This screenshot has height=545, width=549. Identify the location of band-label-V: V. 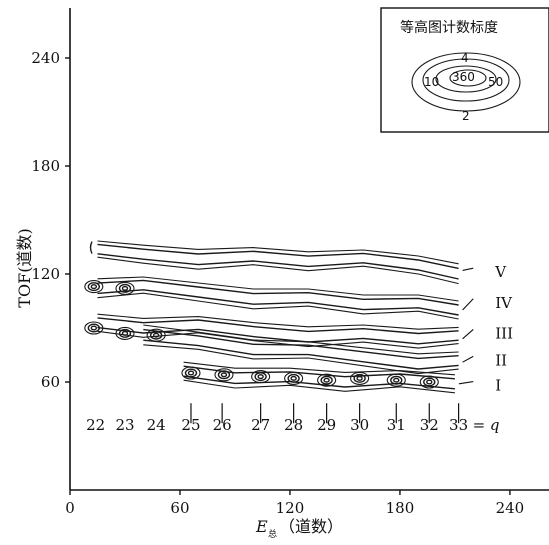
(500, 272).